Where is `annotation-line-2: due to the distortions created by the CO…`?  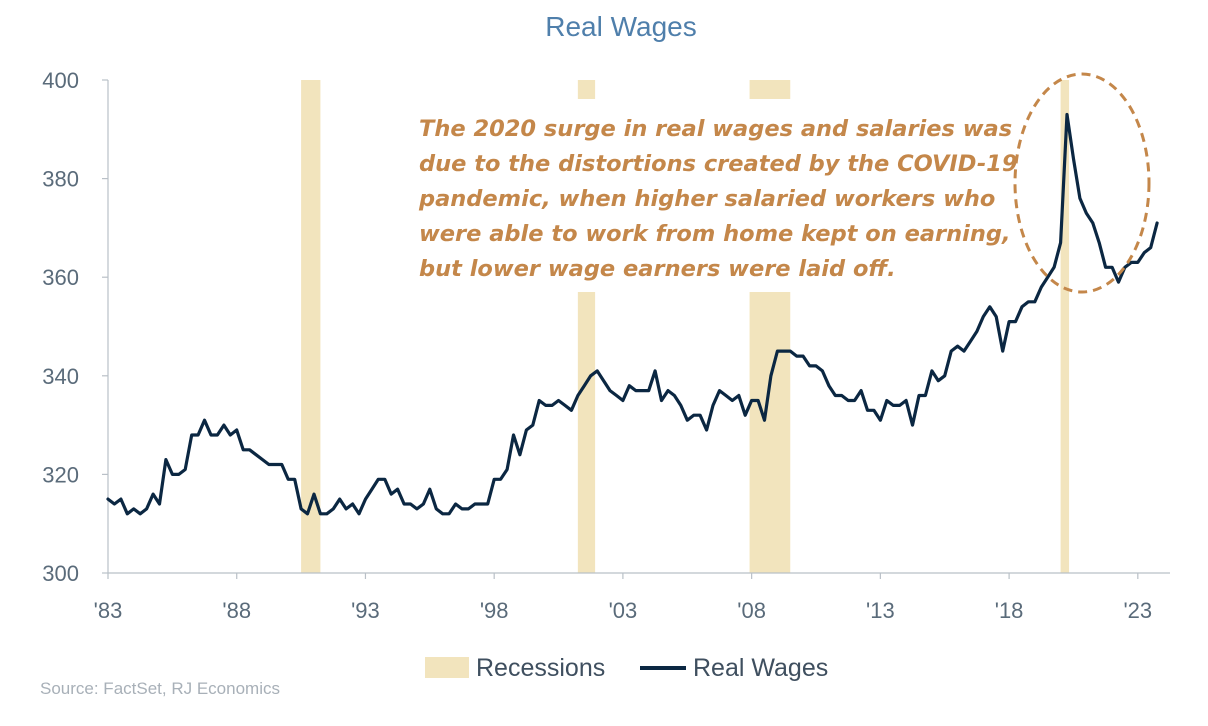
annotation-line-2: due to the distortions created by the CO… is located at coordinates (718, 164).